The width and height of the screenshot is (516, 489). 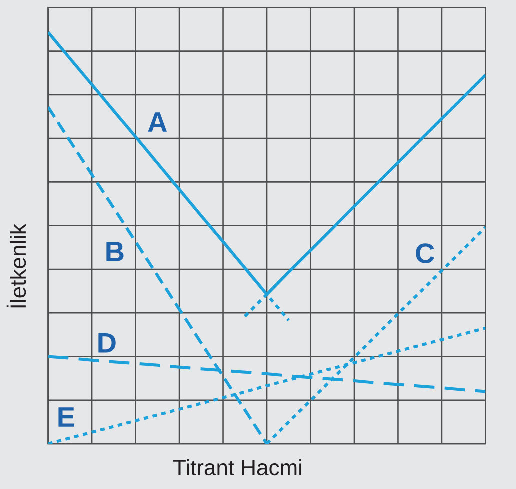 I want to click on series-label: A, so click(x=158, y=122).